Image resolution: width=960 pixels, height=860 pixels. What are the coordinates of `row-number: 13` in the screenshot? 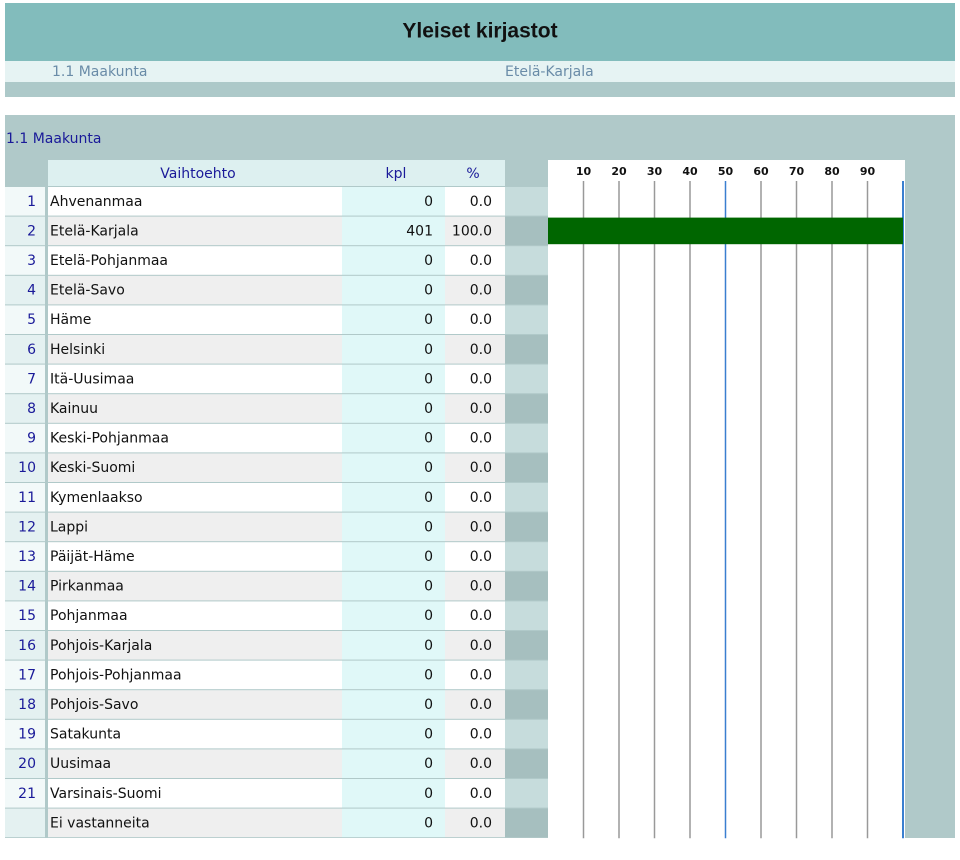 It's located at (27, 557).